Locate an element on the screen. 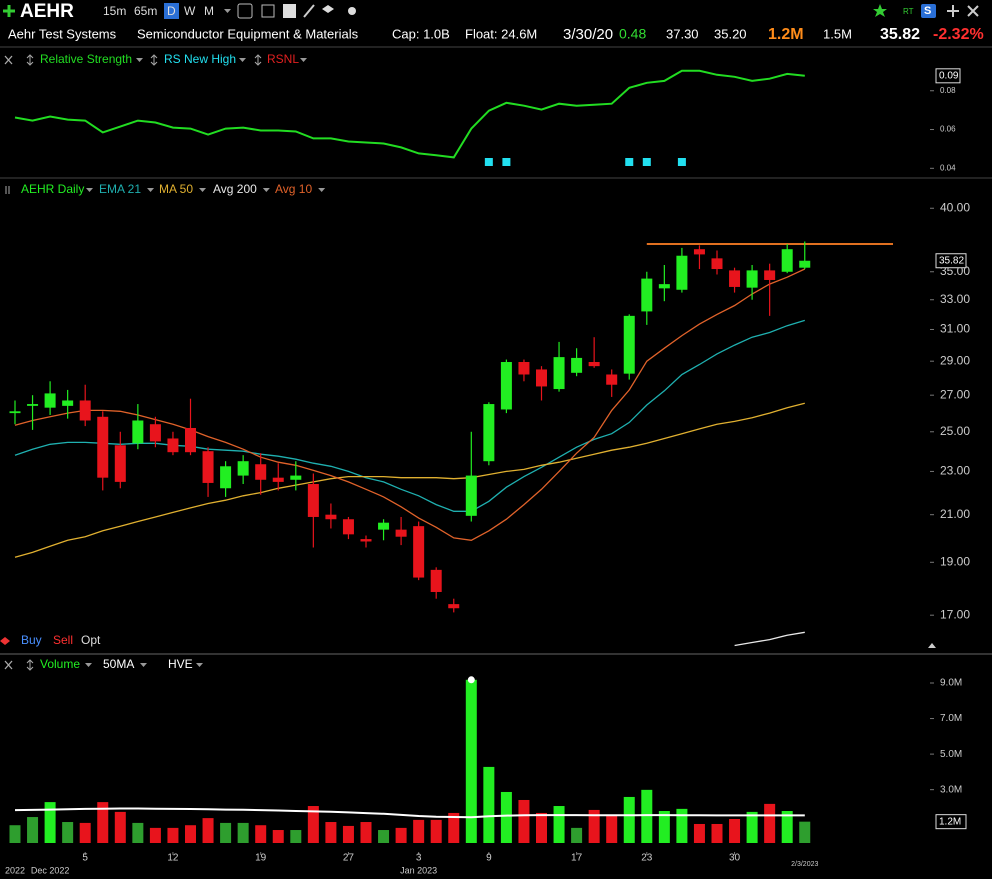 The width and height of the screenshot is (992, 879). trade-button: Opt is located at coordinates (91, 640).